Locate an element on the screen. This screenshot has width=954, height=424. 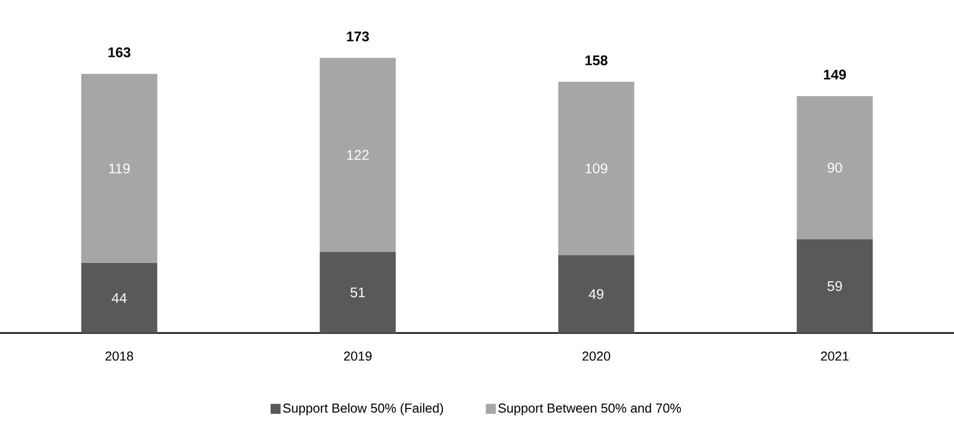
x-tick-label: 2019 is located at coordinates (358, 356).